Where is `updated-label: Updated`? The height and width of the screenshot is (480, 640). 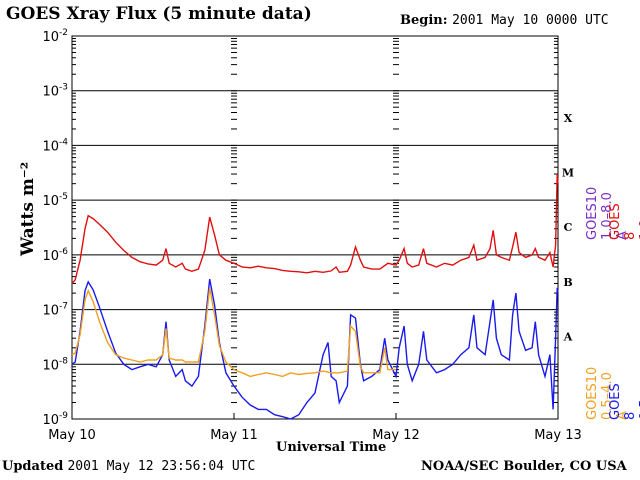
updated-label: Updated is located at coordinates (33, 466).